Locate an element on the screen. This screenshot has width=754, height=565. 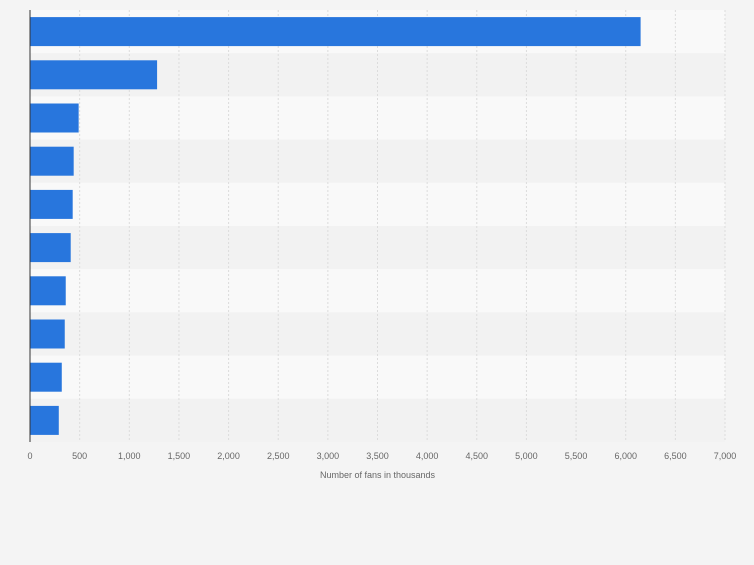
x-tick-label: 7,000 is located at coordinates (725, 456).